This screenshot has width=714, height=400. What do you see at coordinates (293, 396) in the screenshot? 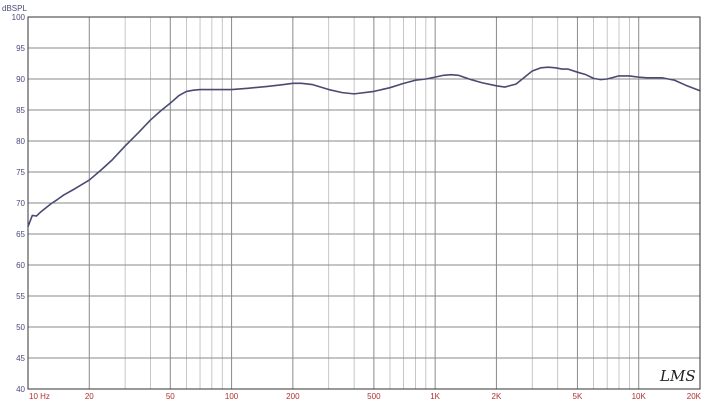
I see `x-tick-label: 200` at bounding box center [293, 396].